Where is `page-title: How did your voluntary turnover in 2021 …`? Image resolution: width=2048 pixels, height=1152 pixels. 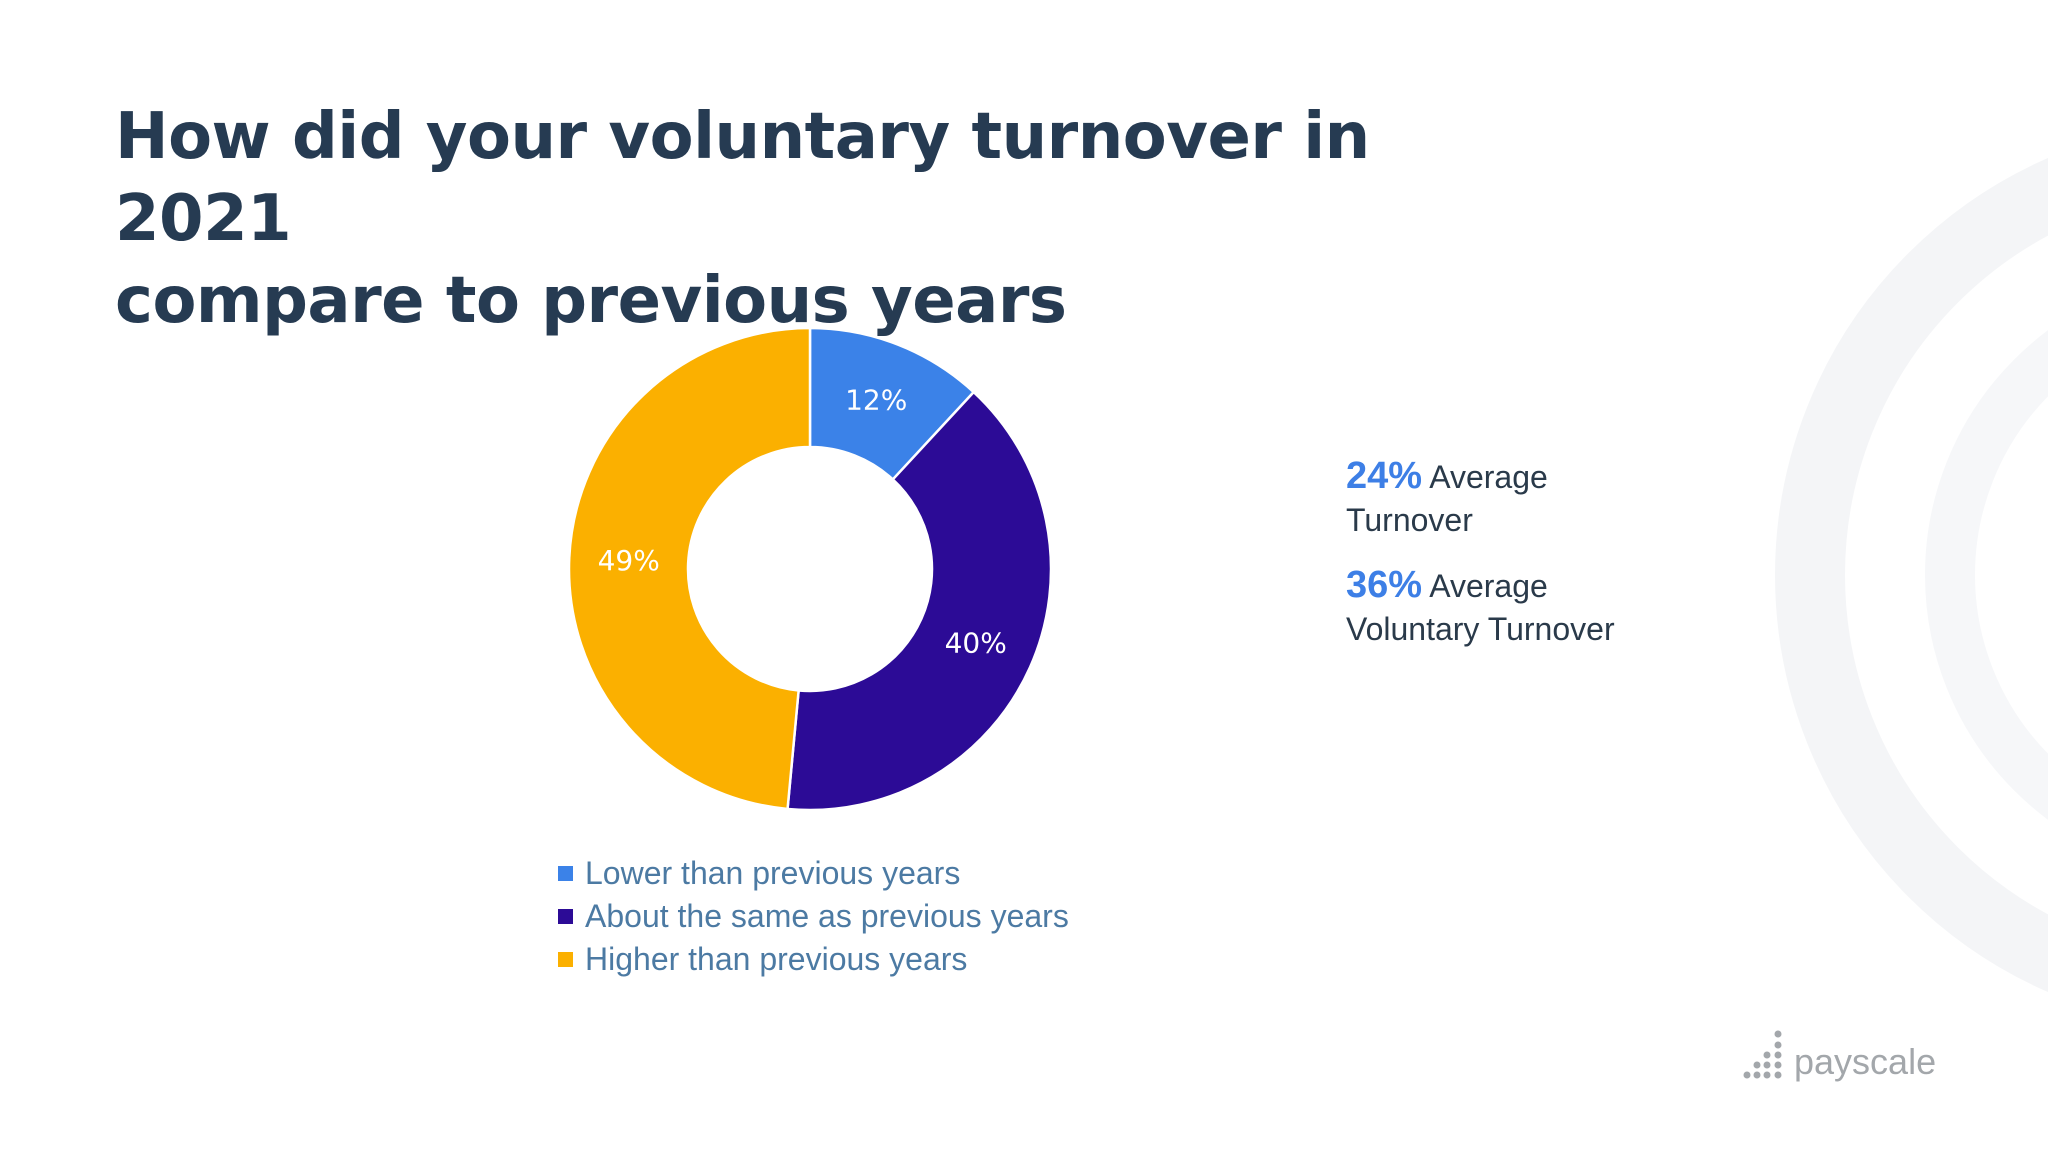
page-title: How did your voluntary turnover in 2021 … is located at coordinates (815, 219).